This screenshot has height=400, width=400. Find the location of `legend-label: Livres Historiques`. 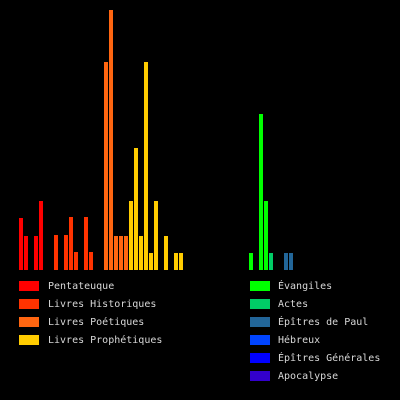

legend-label: Livres Historiques is located at coordinates (102, 304).